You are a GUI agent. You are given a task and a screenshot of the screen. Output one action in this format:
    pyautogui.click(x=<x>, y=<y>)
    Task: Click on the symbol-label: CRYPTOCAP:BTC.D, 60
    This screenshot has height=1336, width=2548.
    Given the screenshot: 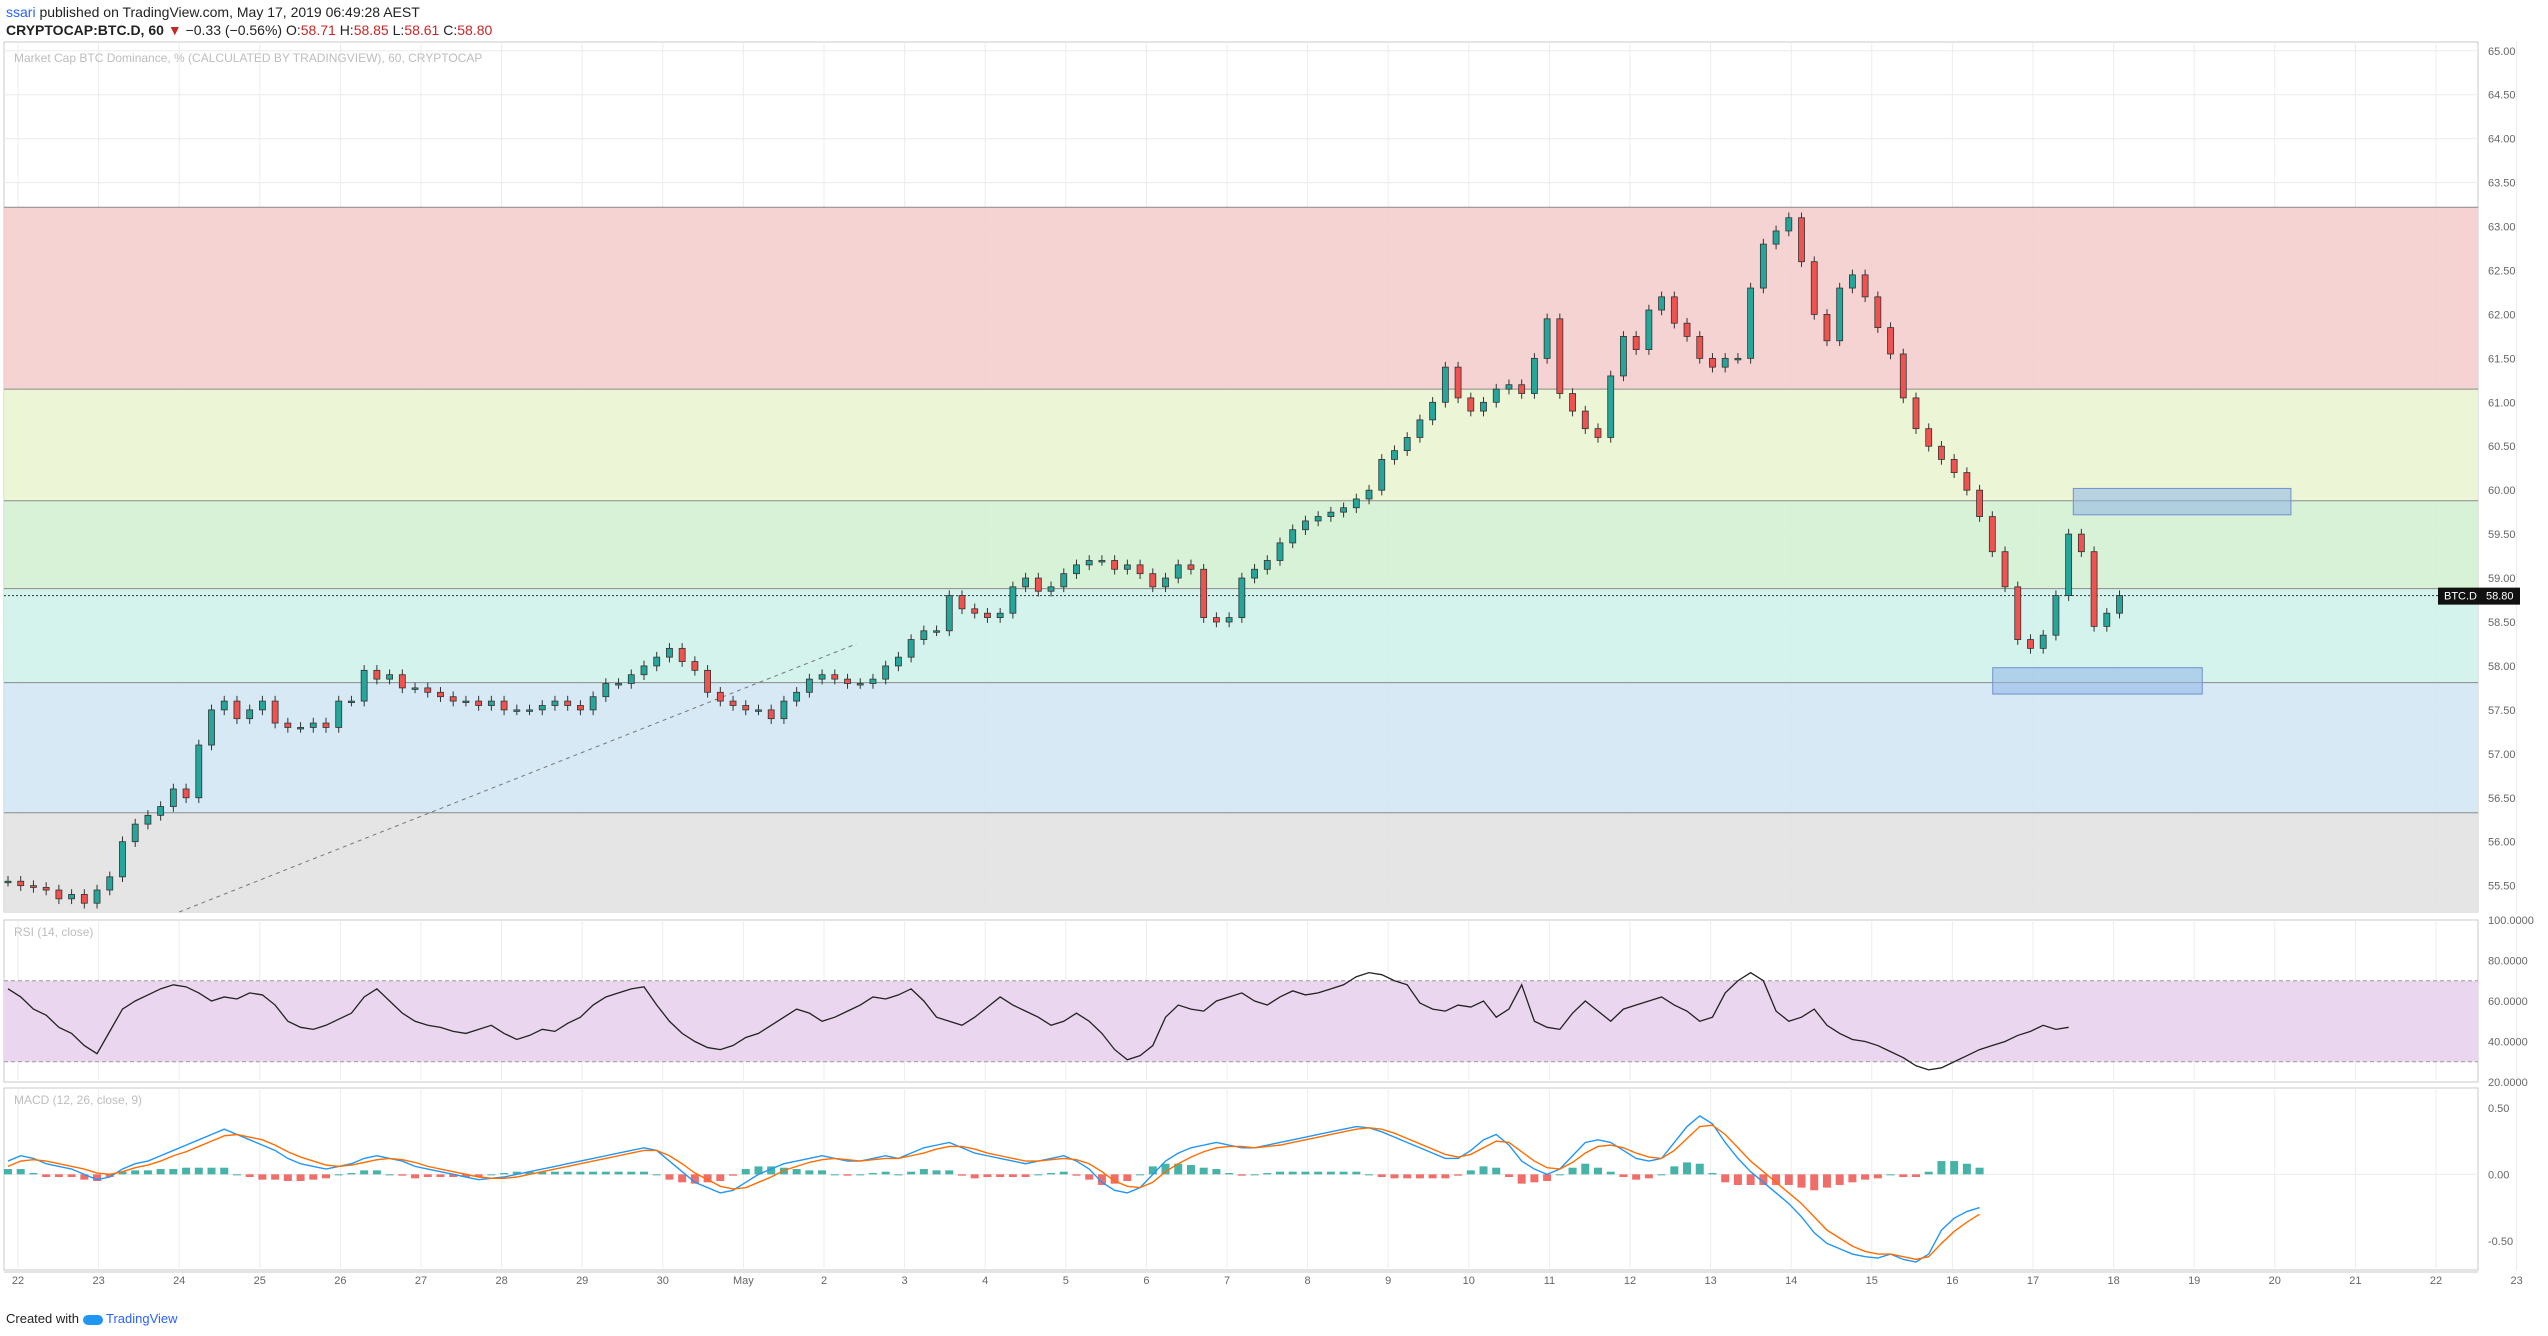 What is the action you would take?
    pyautogui.click(x=85, y=30)
    